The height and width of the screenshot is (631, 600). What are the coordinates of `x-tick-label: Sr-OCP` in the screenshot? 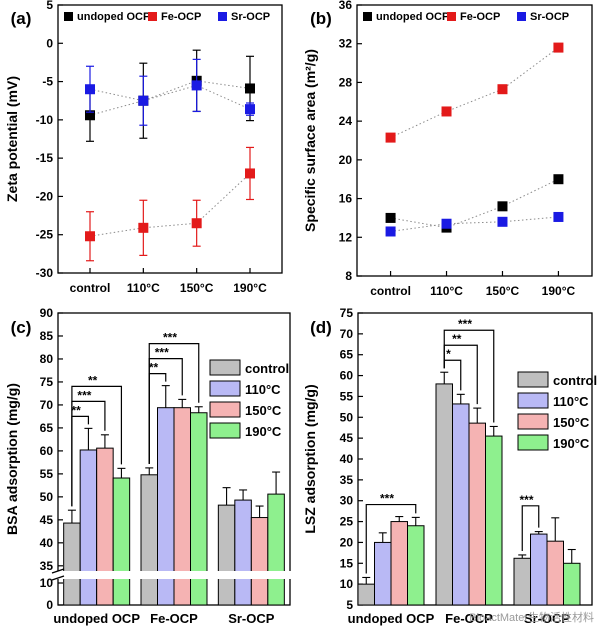 It's located at (251, 618).